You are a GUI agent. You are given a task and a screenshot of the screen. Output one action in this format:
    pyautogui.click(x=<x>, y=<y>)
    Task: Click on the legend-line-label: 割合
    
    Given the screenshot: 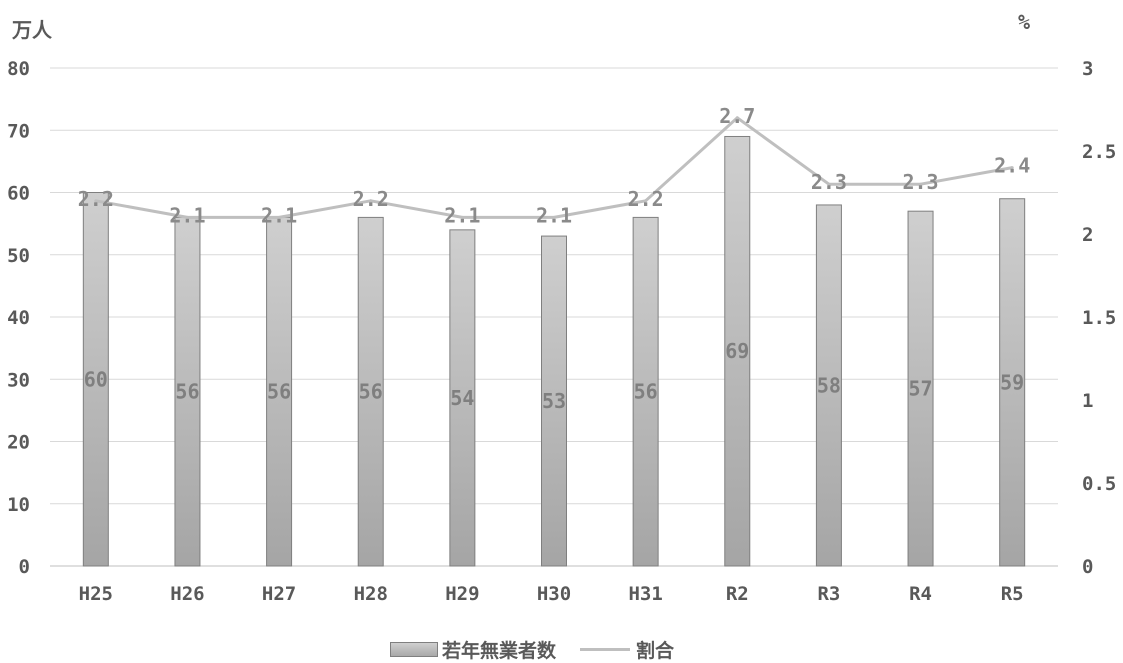 What is the action you would take?
    pyautogui.click(x=655, y=651)
    